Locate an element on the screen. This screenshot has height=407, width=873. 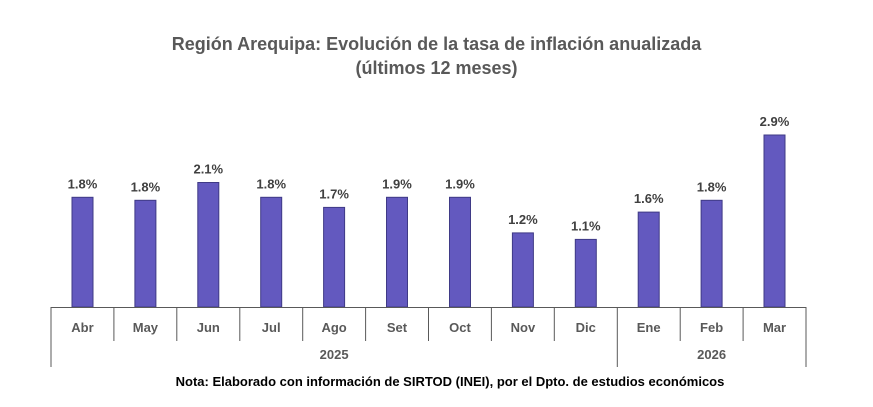
x-tick-label: Jun is located at coordinates (208, 327).